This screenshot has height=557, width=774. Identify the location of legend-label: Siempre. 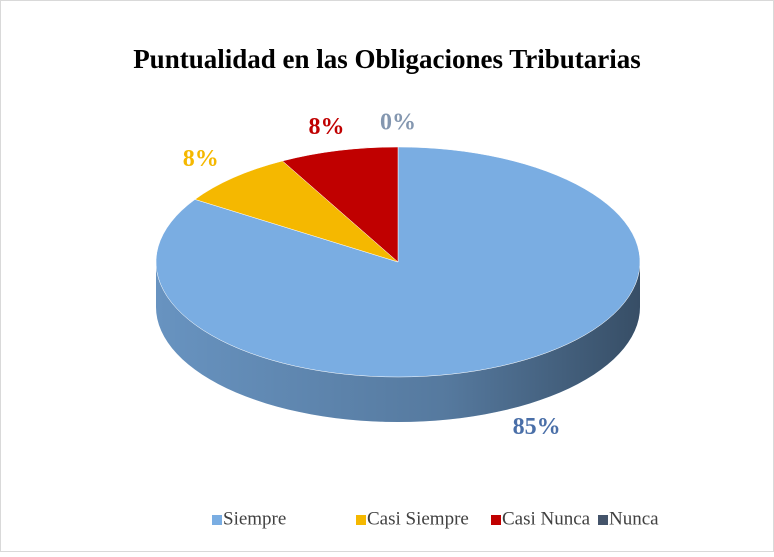
(254, 518).